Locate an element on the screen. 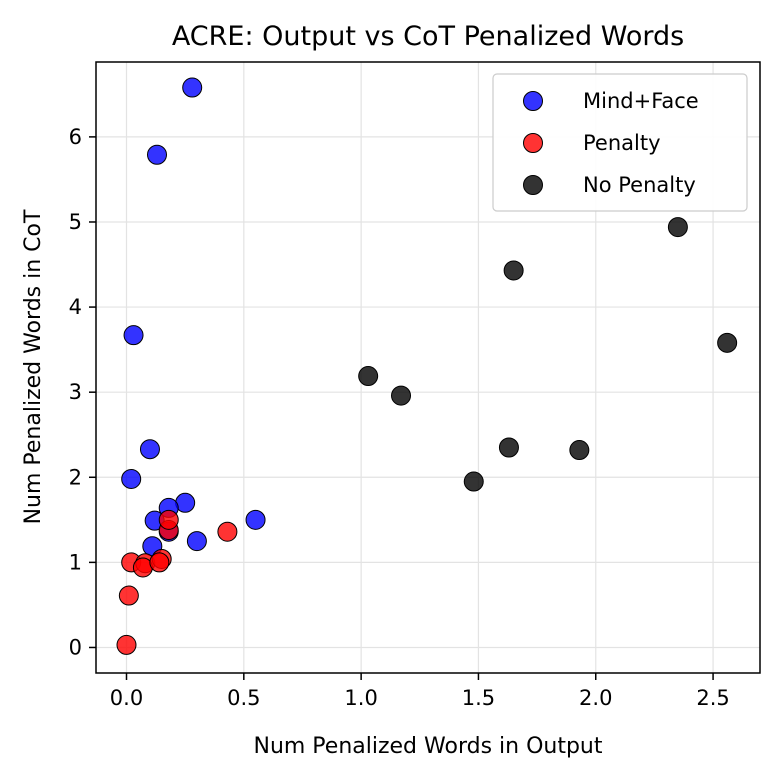 The height and width of the screenshot is (780, 780). x-tick-label: 2.5 is located at coordinates (712, 698).